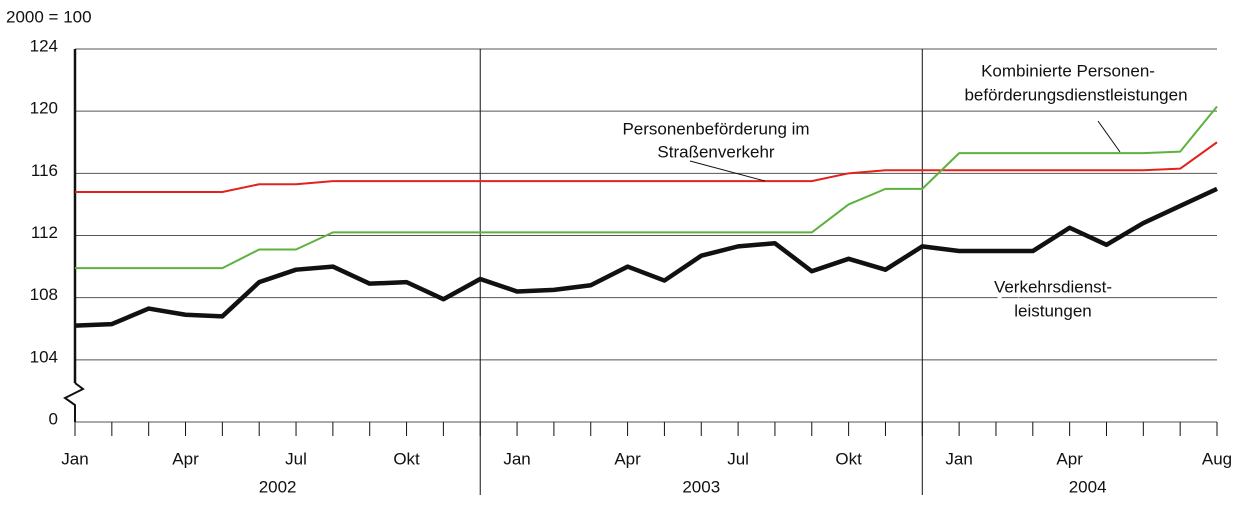 This screenshot has width=1243, height=507. What do you see at coordinates (278, 486) in the screenshot?
I see `year-label: 2002` at bounding box center [278, 486].